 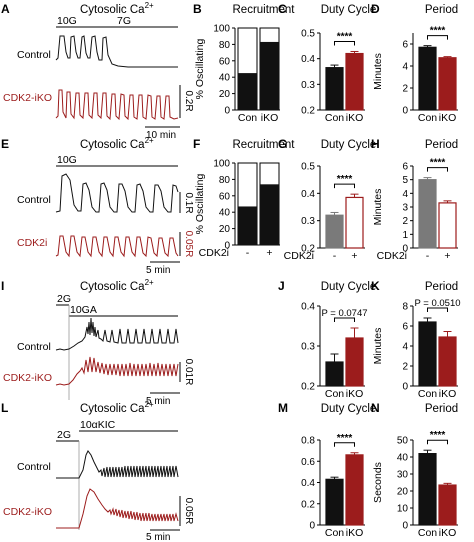 I want to click on y-axis-label: % Oscillating, so click(x=200, y=69).